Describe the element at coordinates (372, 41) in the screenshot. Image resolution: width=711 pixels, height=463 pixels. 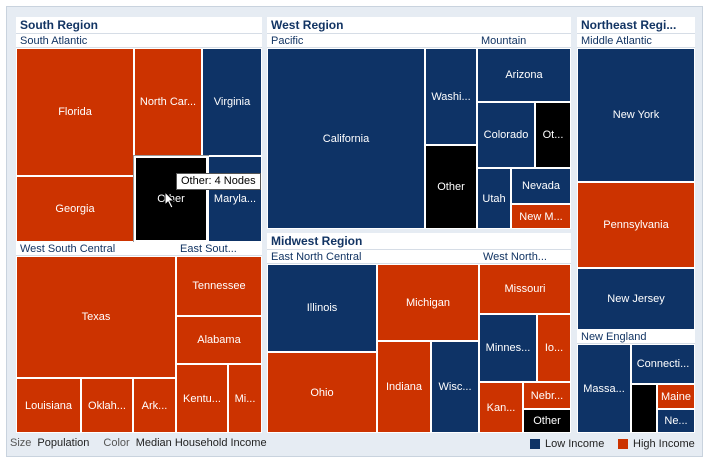
I see `pacific-title: Pacific` at that location.